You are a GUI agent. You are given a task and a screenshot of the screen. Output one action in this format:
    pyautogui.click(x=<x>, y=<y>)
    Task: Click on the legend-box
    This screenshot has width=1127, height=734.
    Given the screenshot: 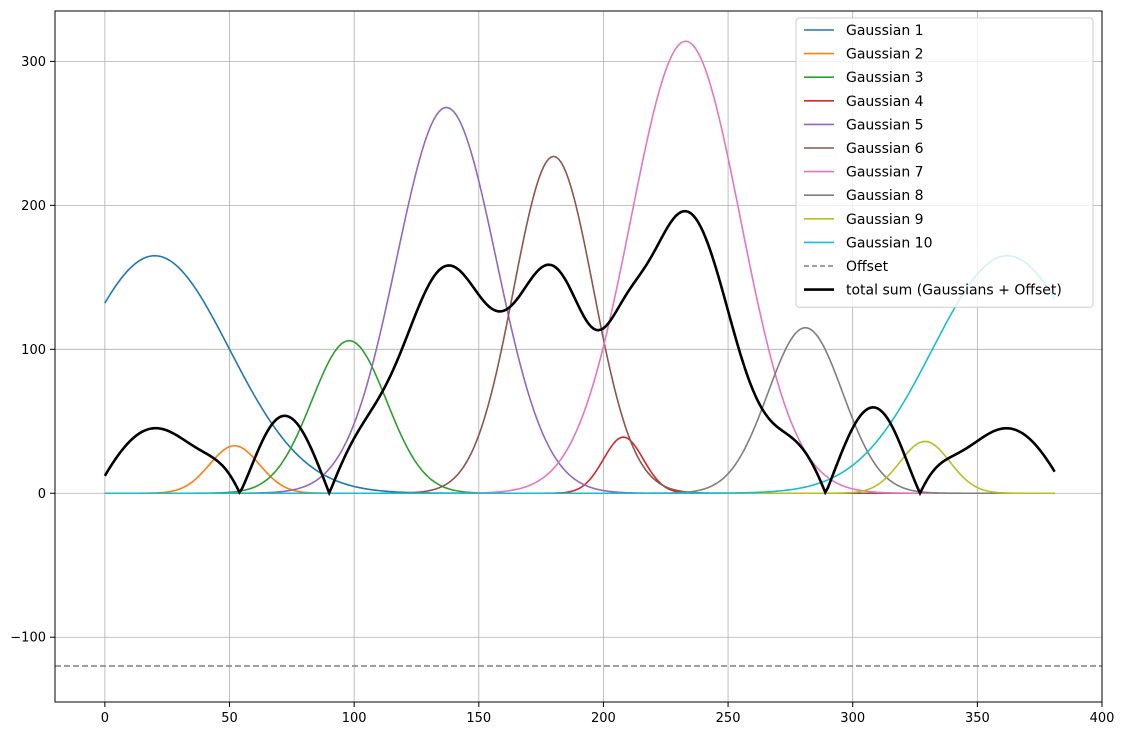 What is the action you would take?
    pyautogui.click(x=944, y=162)
    